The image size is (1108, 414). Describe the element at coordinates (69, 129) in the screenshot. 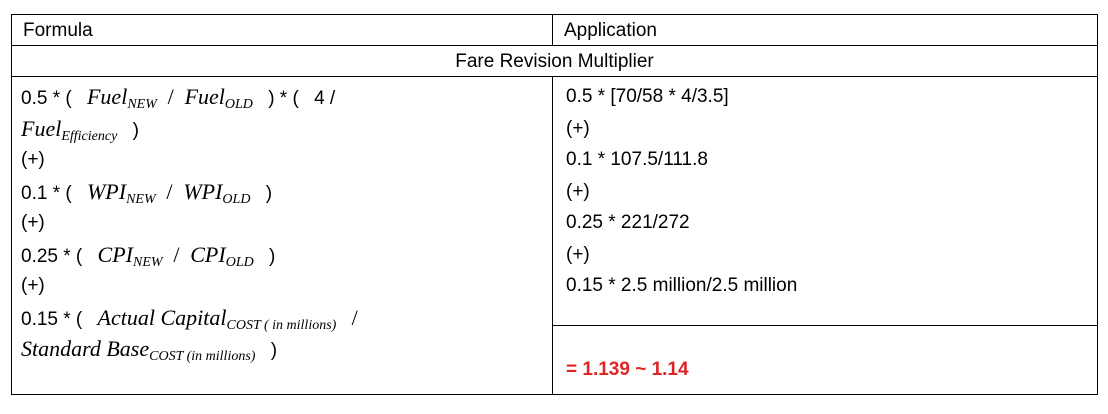

I see `fuel-efficiency: FuelEfficiency` at that location.